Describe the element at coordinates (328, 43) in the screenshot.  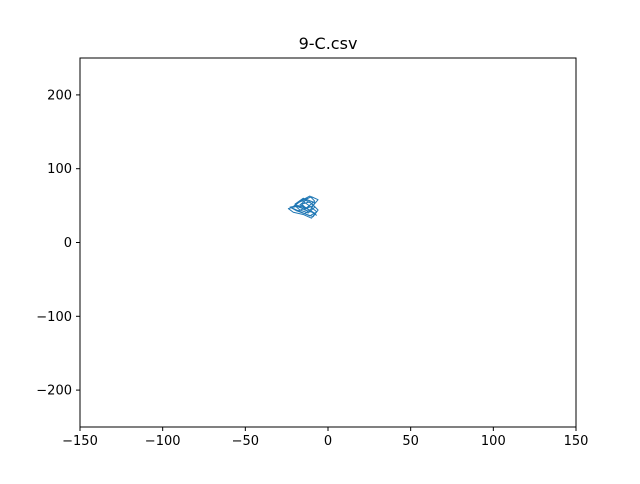
I see `chart-title: 9-C.csv` at that location.